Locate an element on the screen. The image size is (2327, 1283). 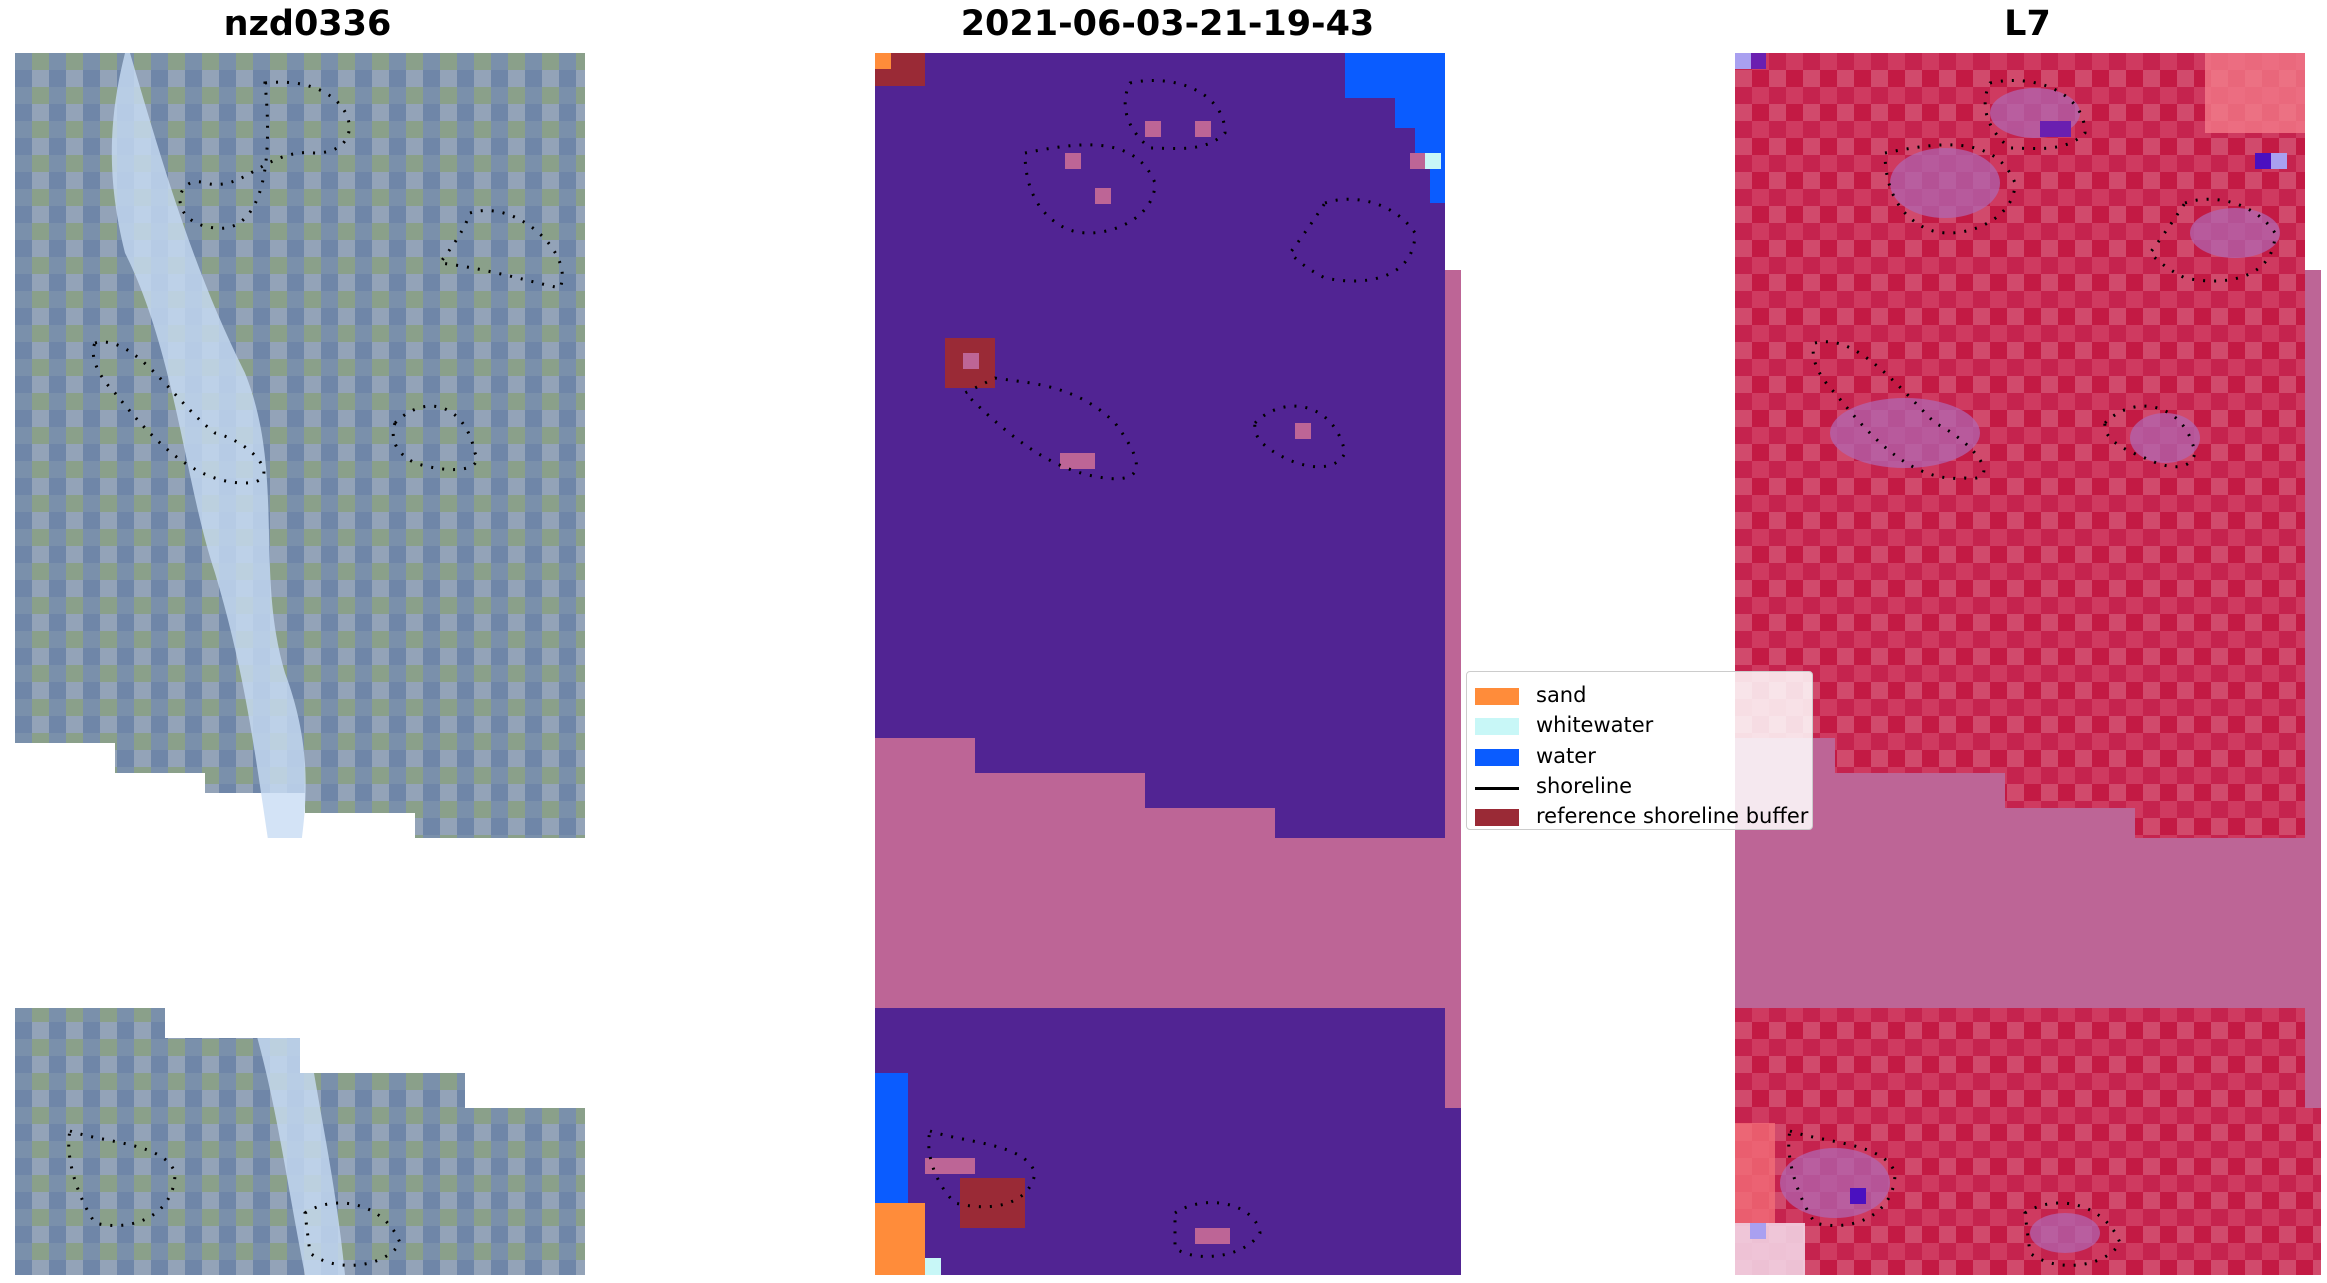
legend-label-reference-buffer: reference shoreline buffer is located at coordinates (1672, 816).